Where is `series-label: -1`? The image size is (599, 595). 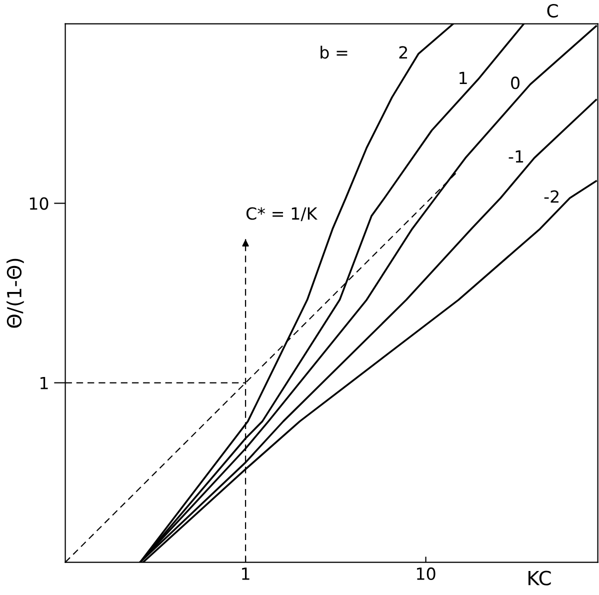 series-label: -1 is located at coordinates (516, 156).